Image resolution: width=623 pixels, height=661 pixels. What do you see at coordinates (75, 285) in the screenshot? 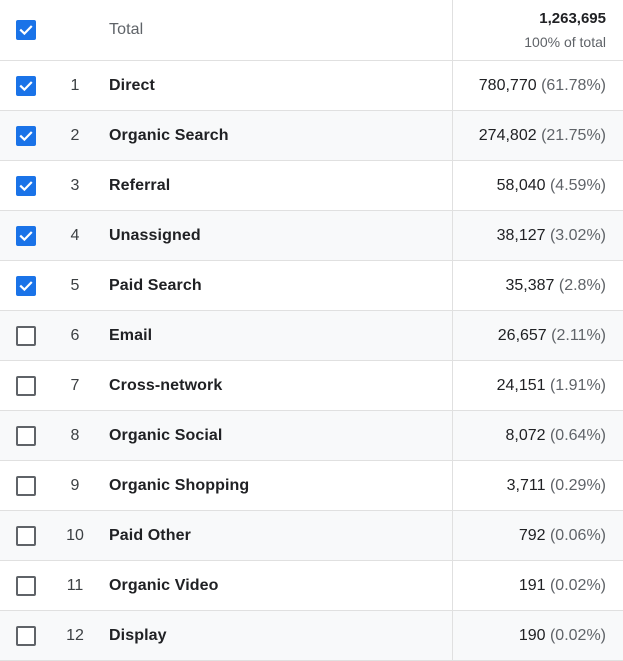
I see `row-index: 5` at bounding box center [75, 285].